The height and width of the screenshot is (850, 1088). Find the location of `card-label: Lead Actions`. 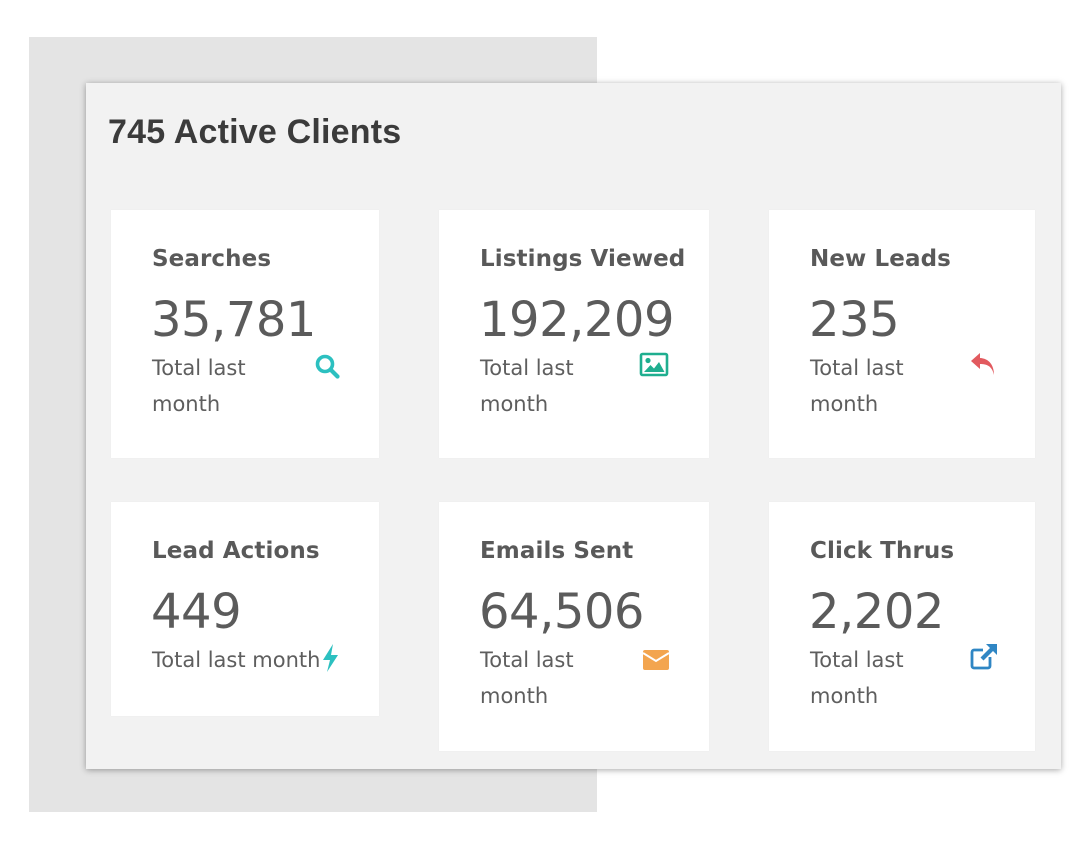

card-label: Lead Actions is located at coordinates (236, 551).